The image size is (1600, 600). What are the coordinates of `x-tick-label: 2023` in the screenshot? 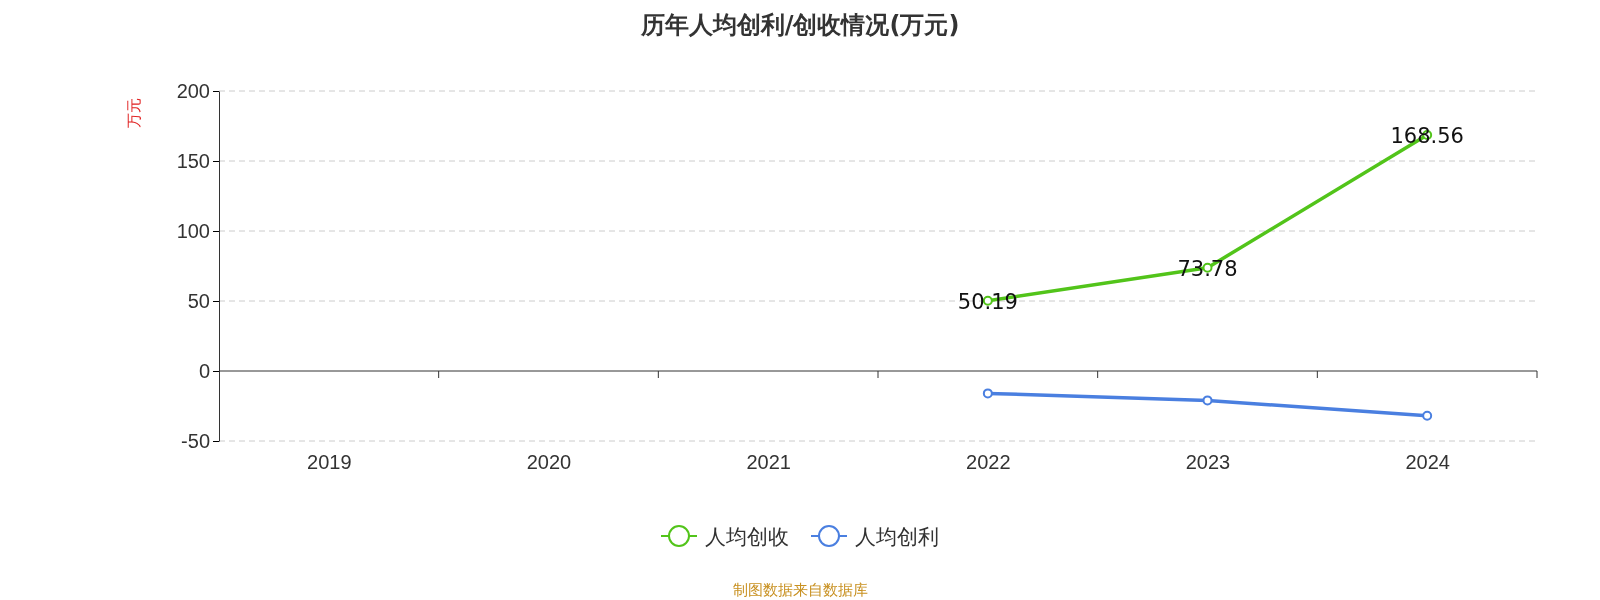 It's located at (1208, 462).